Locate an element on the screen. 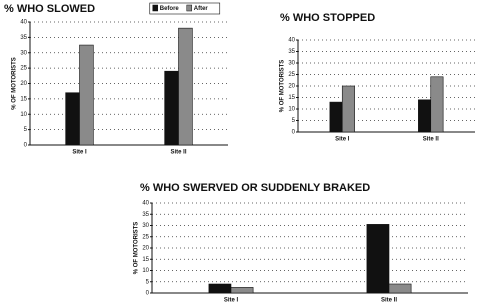 The height and width of the screenshot is (306, 495). chart-title: % WHO SLOWED is located at coordinates (49, 9).